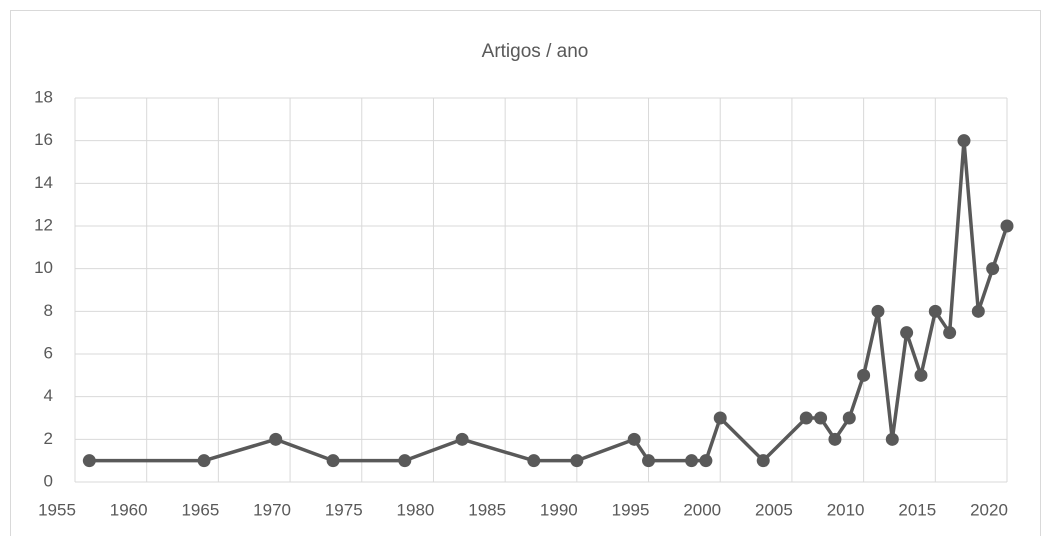 The height and width of the screenshot is (541, 1049). What do you see at coordinates (57, 509) in the screenshot?
I see `x-tick-label: 1955` at bounding box center [57, 509].